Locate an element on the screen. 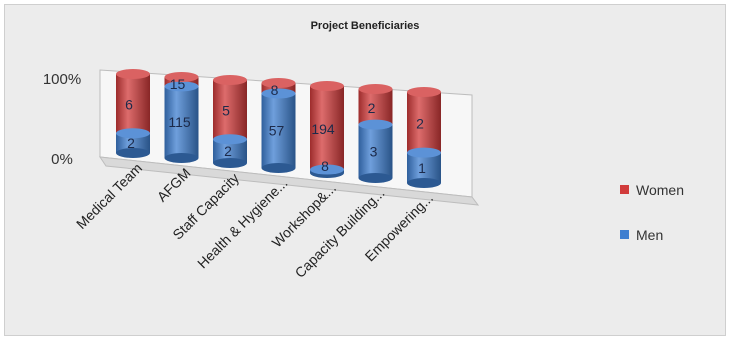 The image size is (730, 340). legend-label-men: Men is located at coordinates (649, 235).